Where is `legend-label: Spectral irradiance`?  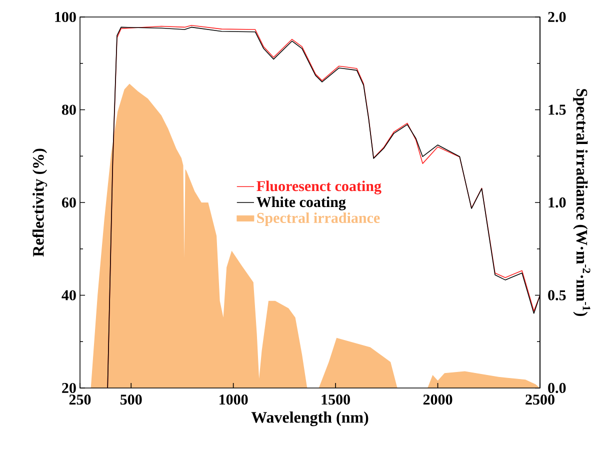 legend-label: Spectral irradiance is located at coordinates (318, 219).